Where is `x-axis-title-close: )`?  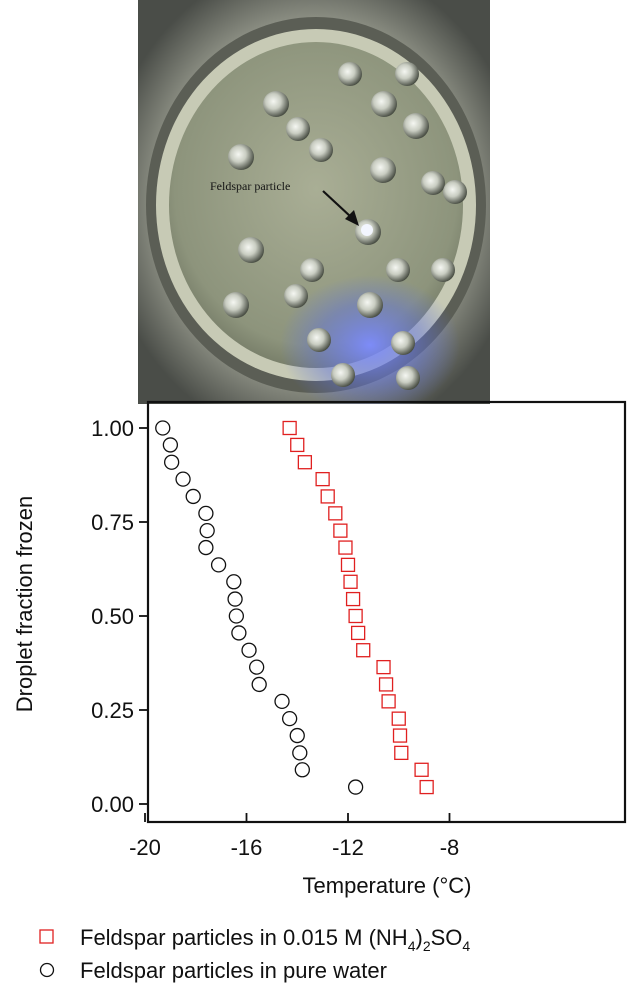
x-axis-title-close: ) is located at coordinates (467, 885).